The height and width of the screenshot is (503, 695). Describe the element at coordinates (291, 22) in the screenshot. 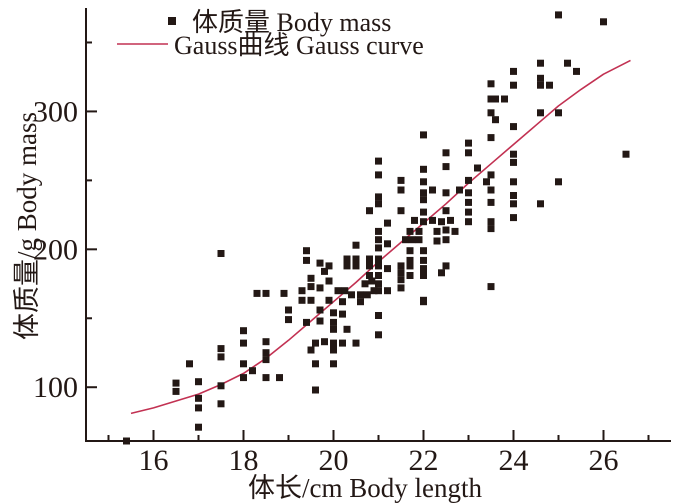

I see `legend-label-body-mass: 体质量 Body mass` at that location.